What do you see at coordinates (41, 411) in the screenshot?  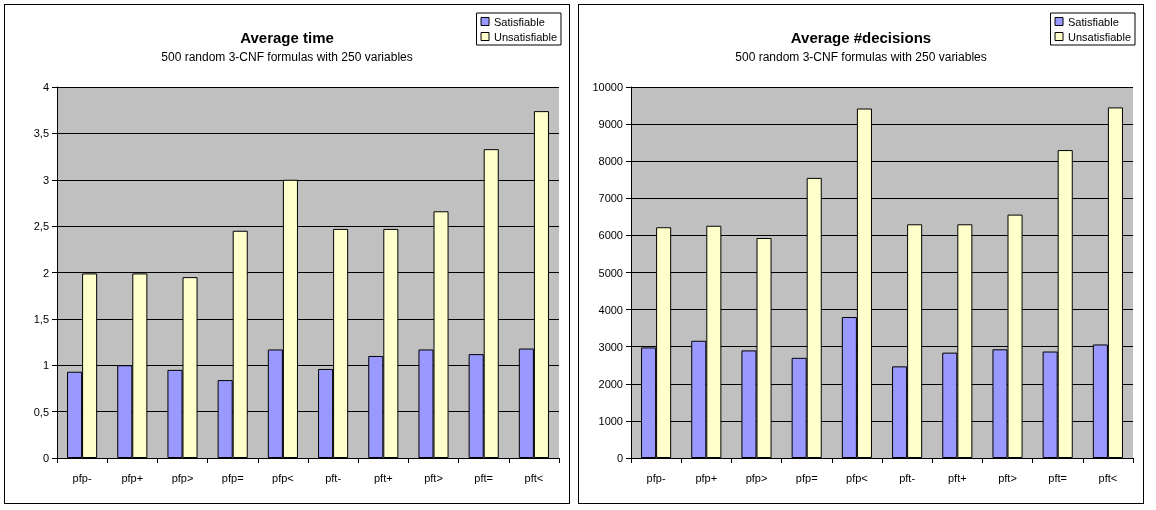 I see `y-tick-label: 0,5` at bounding box center [41, 411].